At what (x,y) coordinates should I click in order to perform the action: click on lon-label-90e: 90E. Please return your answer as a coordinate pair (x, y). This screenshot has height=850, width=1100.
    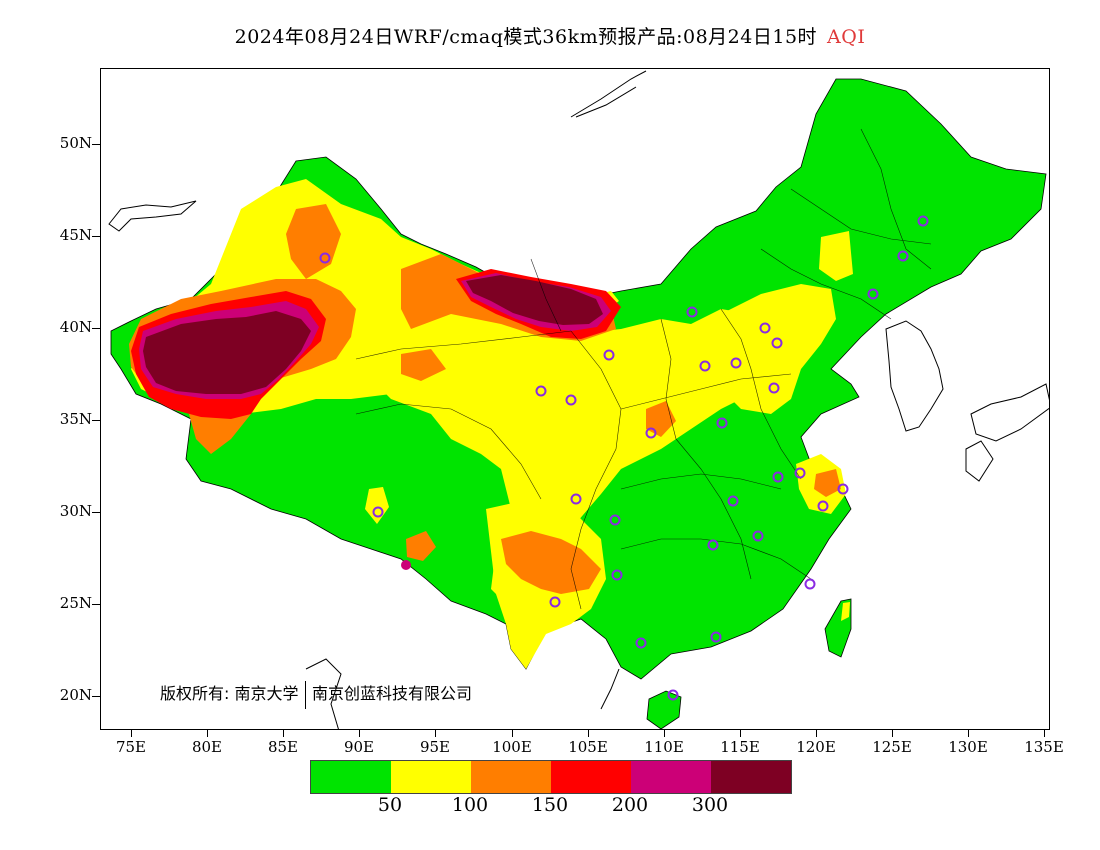
    Looking at the image, I should click on (359, 747).